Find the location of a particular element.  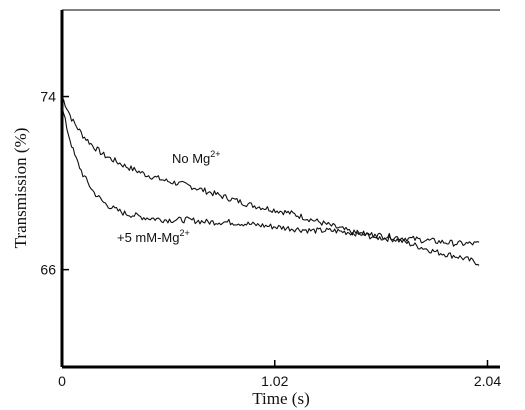

x-tick-label: 0 is located at coordinates (62, 381).